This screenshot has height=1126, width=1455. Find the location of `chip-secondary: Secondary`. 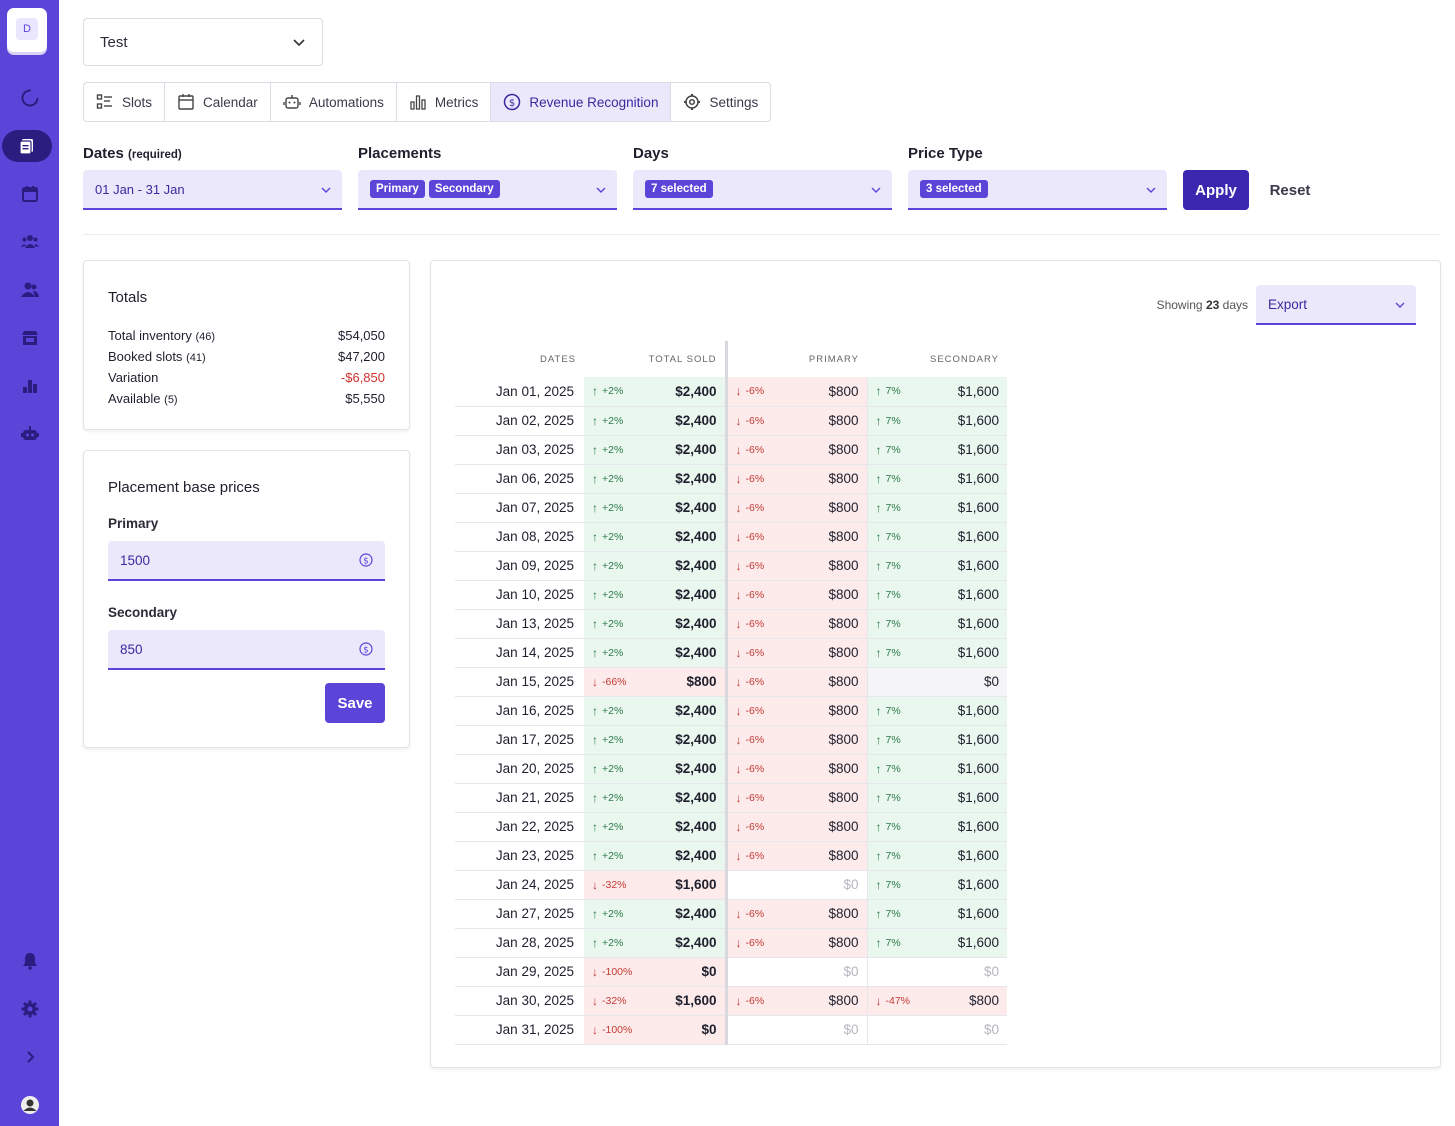

chip-secondary: Secondary is located at coordinates (464, 189).